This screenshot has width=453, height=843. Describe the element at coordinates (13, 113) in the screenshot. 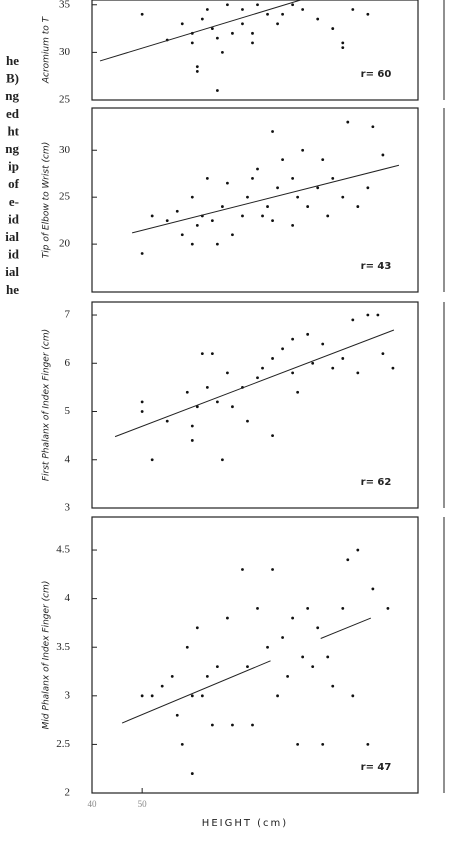

I see `margin-text: ed` at that location.